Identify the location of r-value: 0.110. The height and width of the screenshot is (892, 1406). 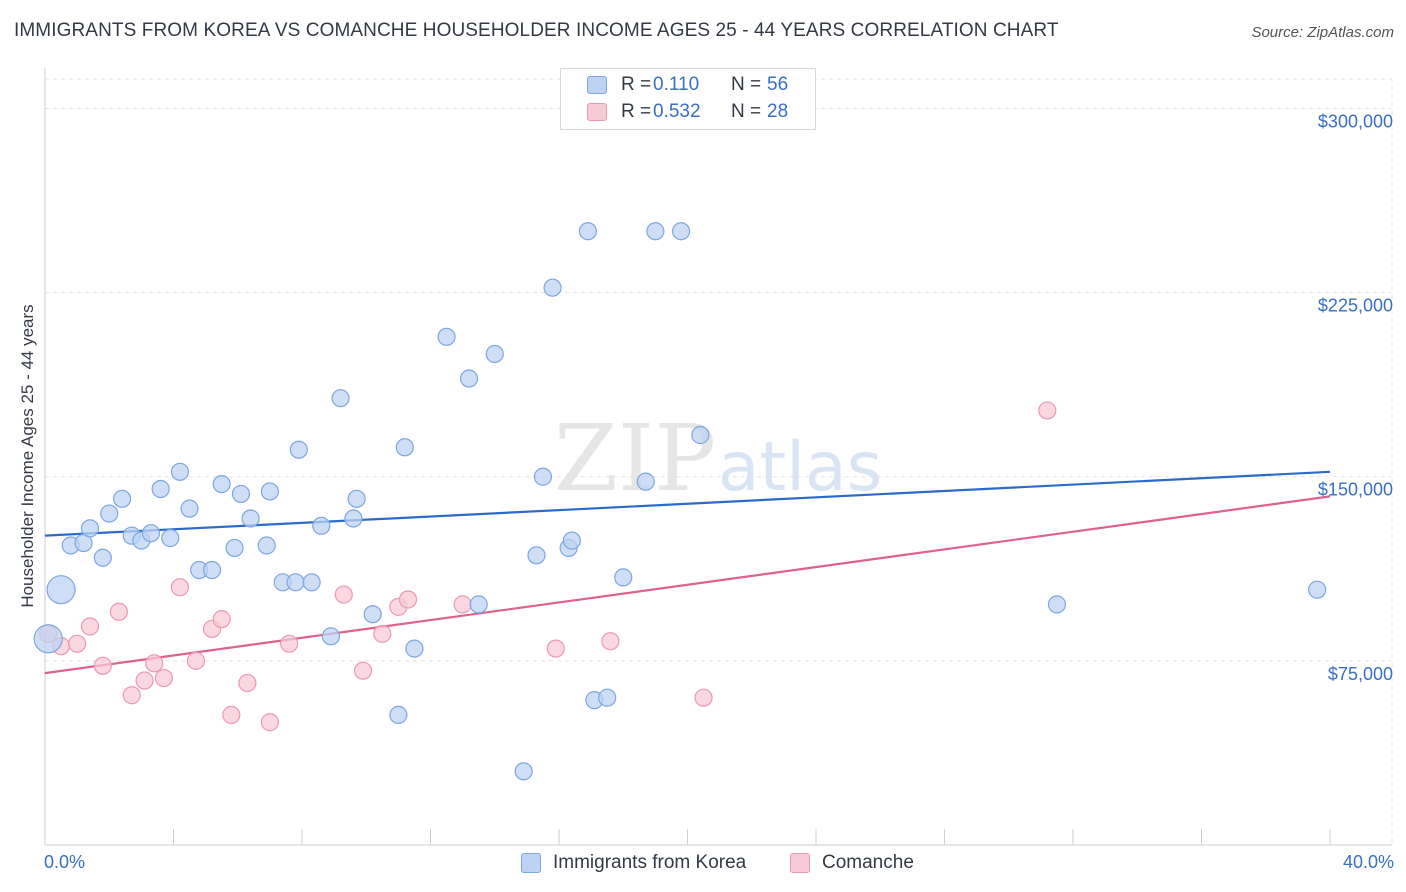
(676, 84).